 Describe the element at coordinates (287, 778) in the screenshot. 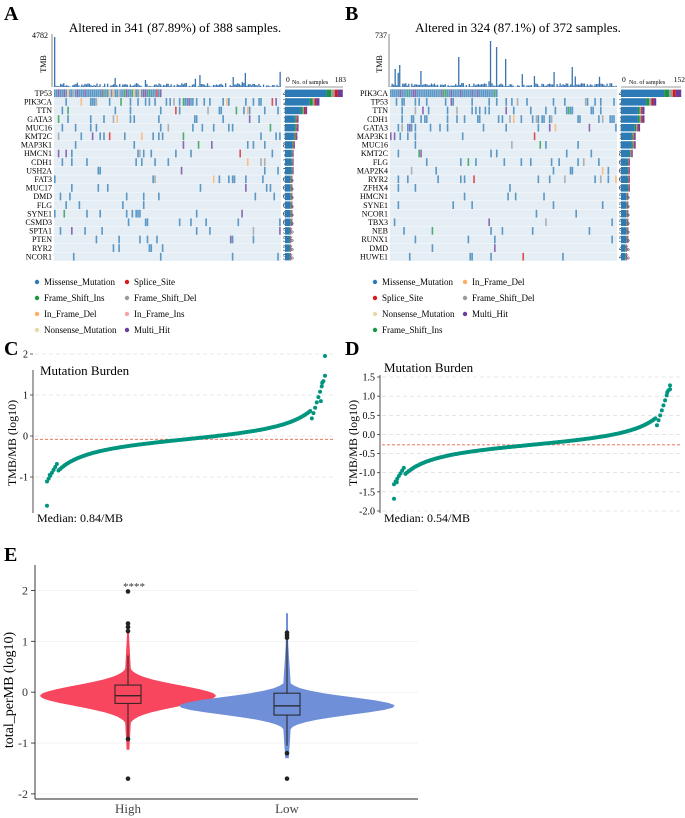

I see `e-outlier` at that location.